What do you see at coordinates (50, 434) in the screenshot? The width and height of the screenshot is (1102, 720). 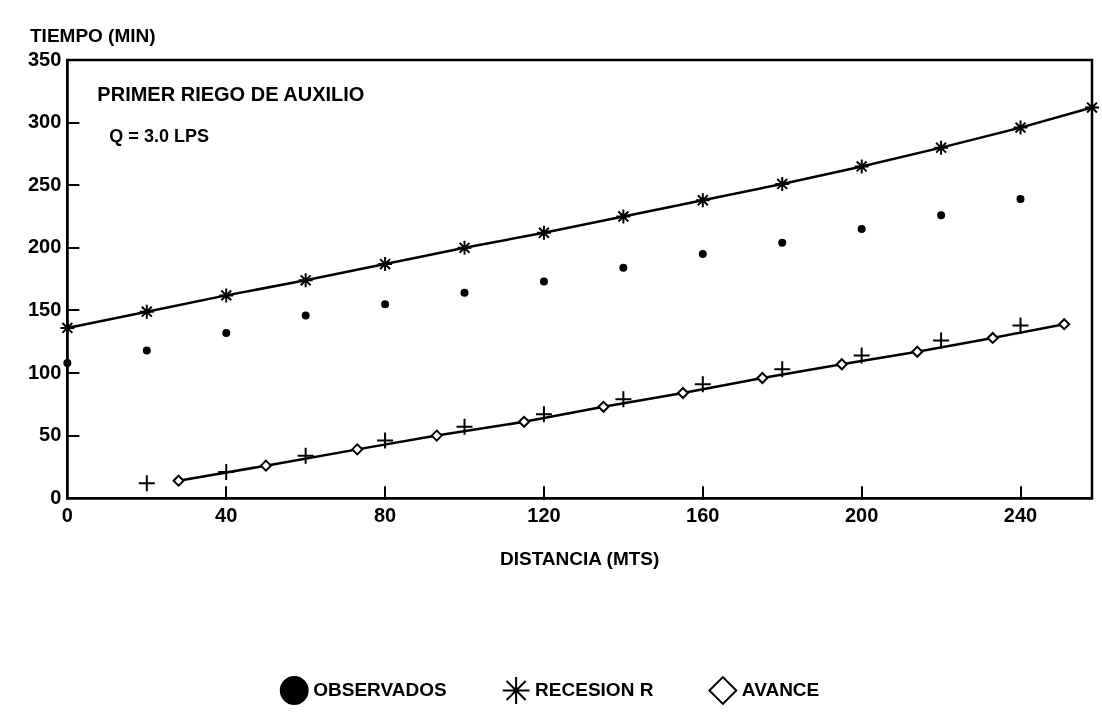 I see `y-tick-label: 50` at bounding box center [50, 434].